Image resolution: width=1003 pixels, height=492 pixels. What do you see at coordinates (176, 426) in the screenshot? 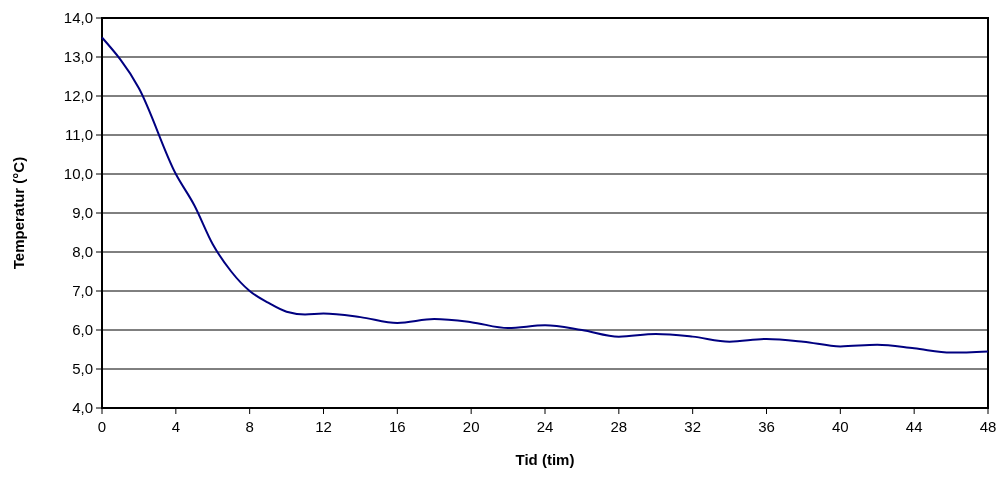
I see `x-tick-label: 4` at bounding box center [176, 426].